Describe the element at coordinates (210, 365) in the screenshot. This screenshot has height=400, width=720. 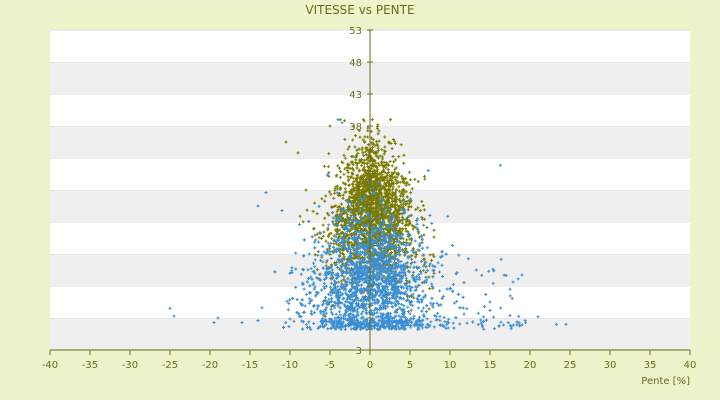
I see `x-tick-label: -20` at that location.